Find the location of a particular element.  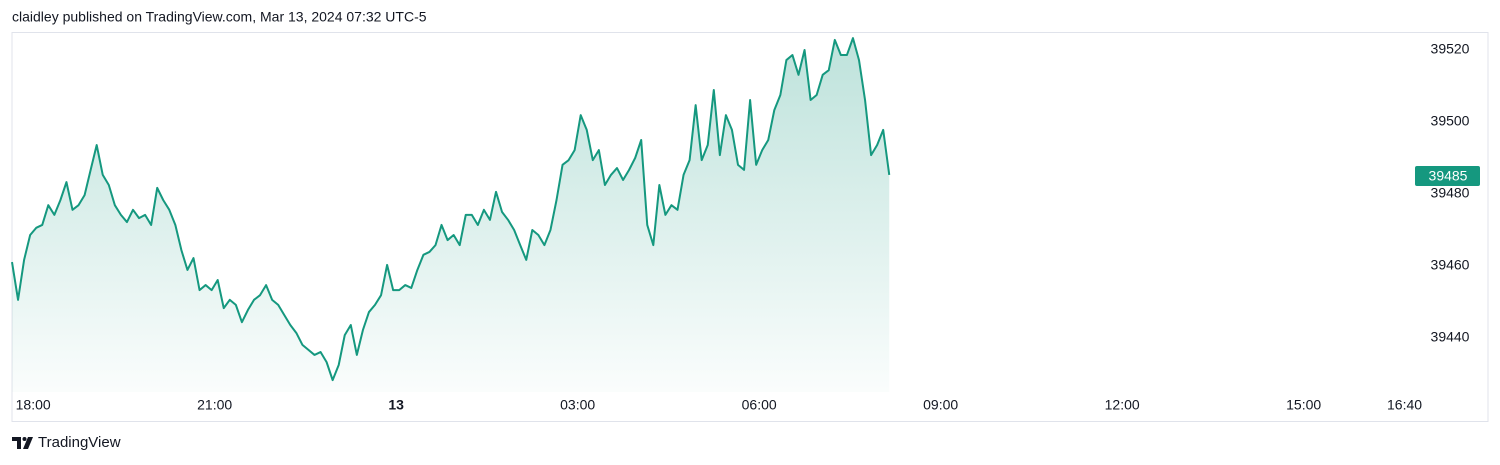

x-tick-label: 13 is located at coordinates (396, 405).